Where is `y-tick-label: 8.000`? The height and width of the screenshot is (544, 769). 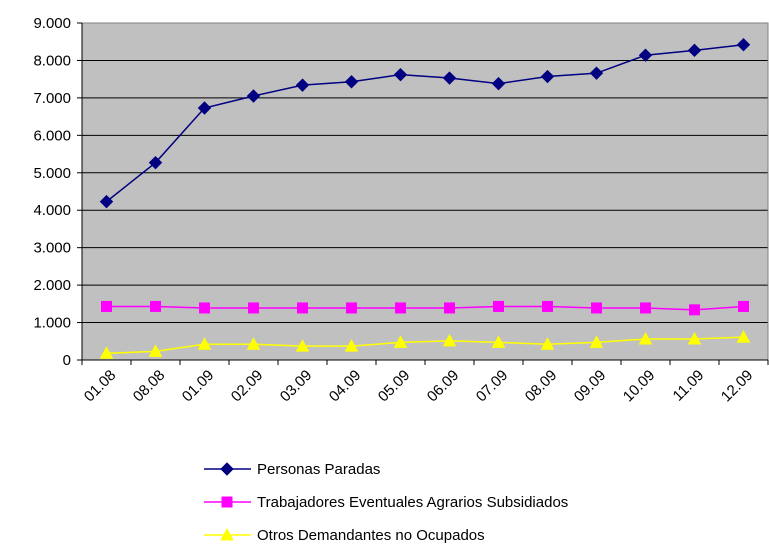
y-tick-label: 8.000 is located at coordinates (52, 60).